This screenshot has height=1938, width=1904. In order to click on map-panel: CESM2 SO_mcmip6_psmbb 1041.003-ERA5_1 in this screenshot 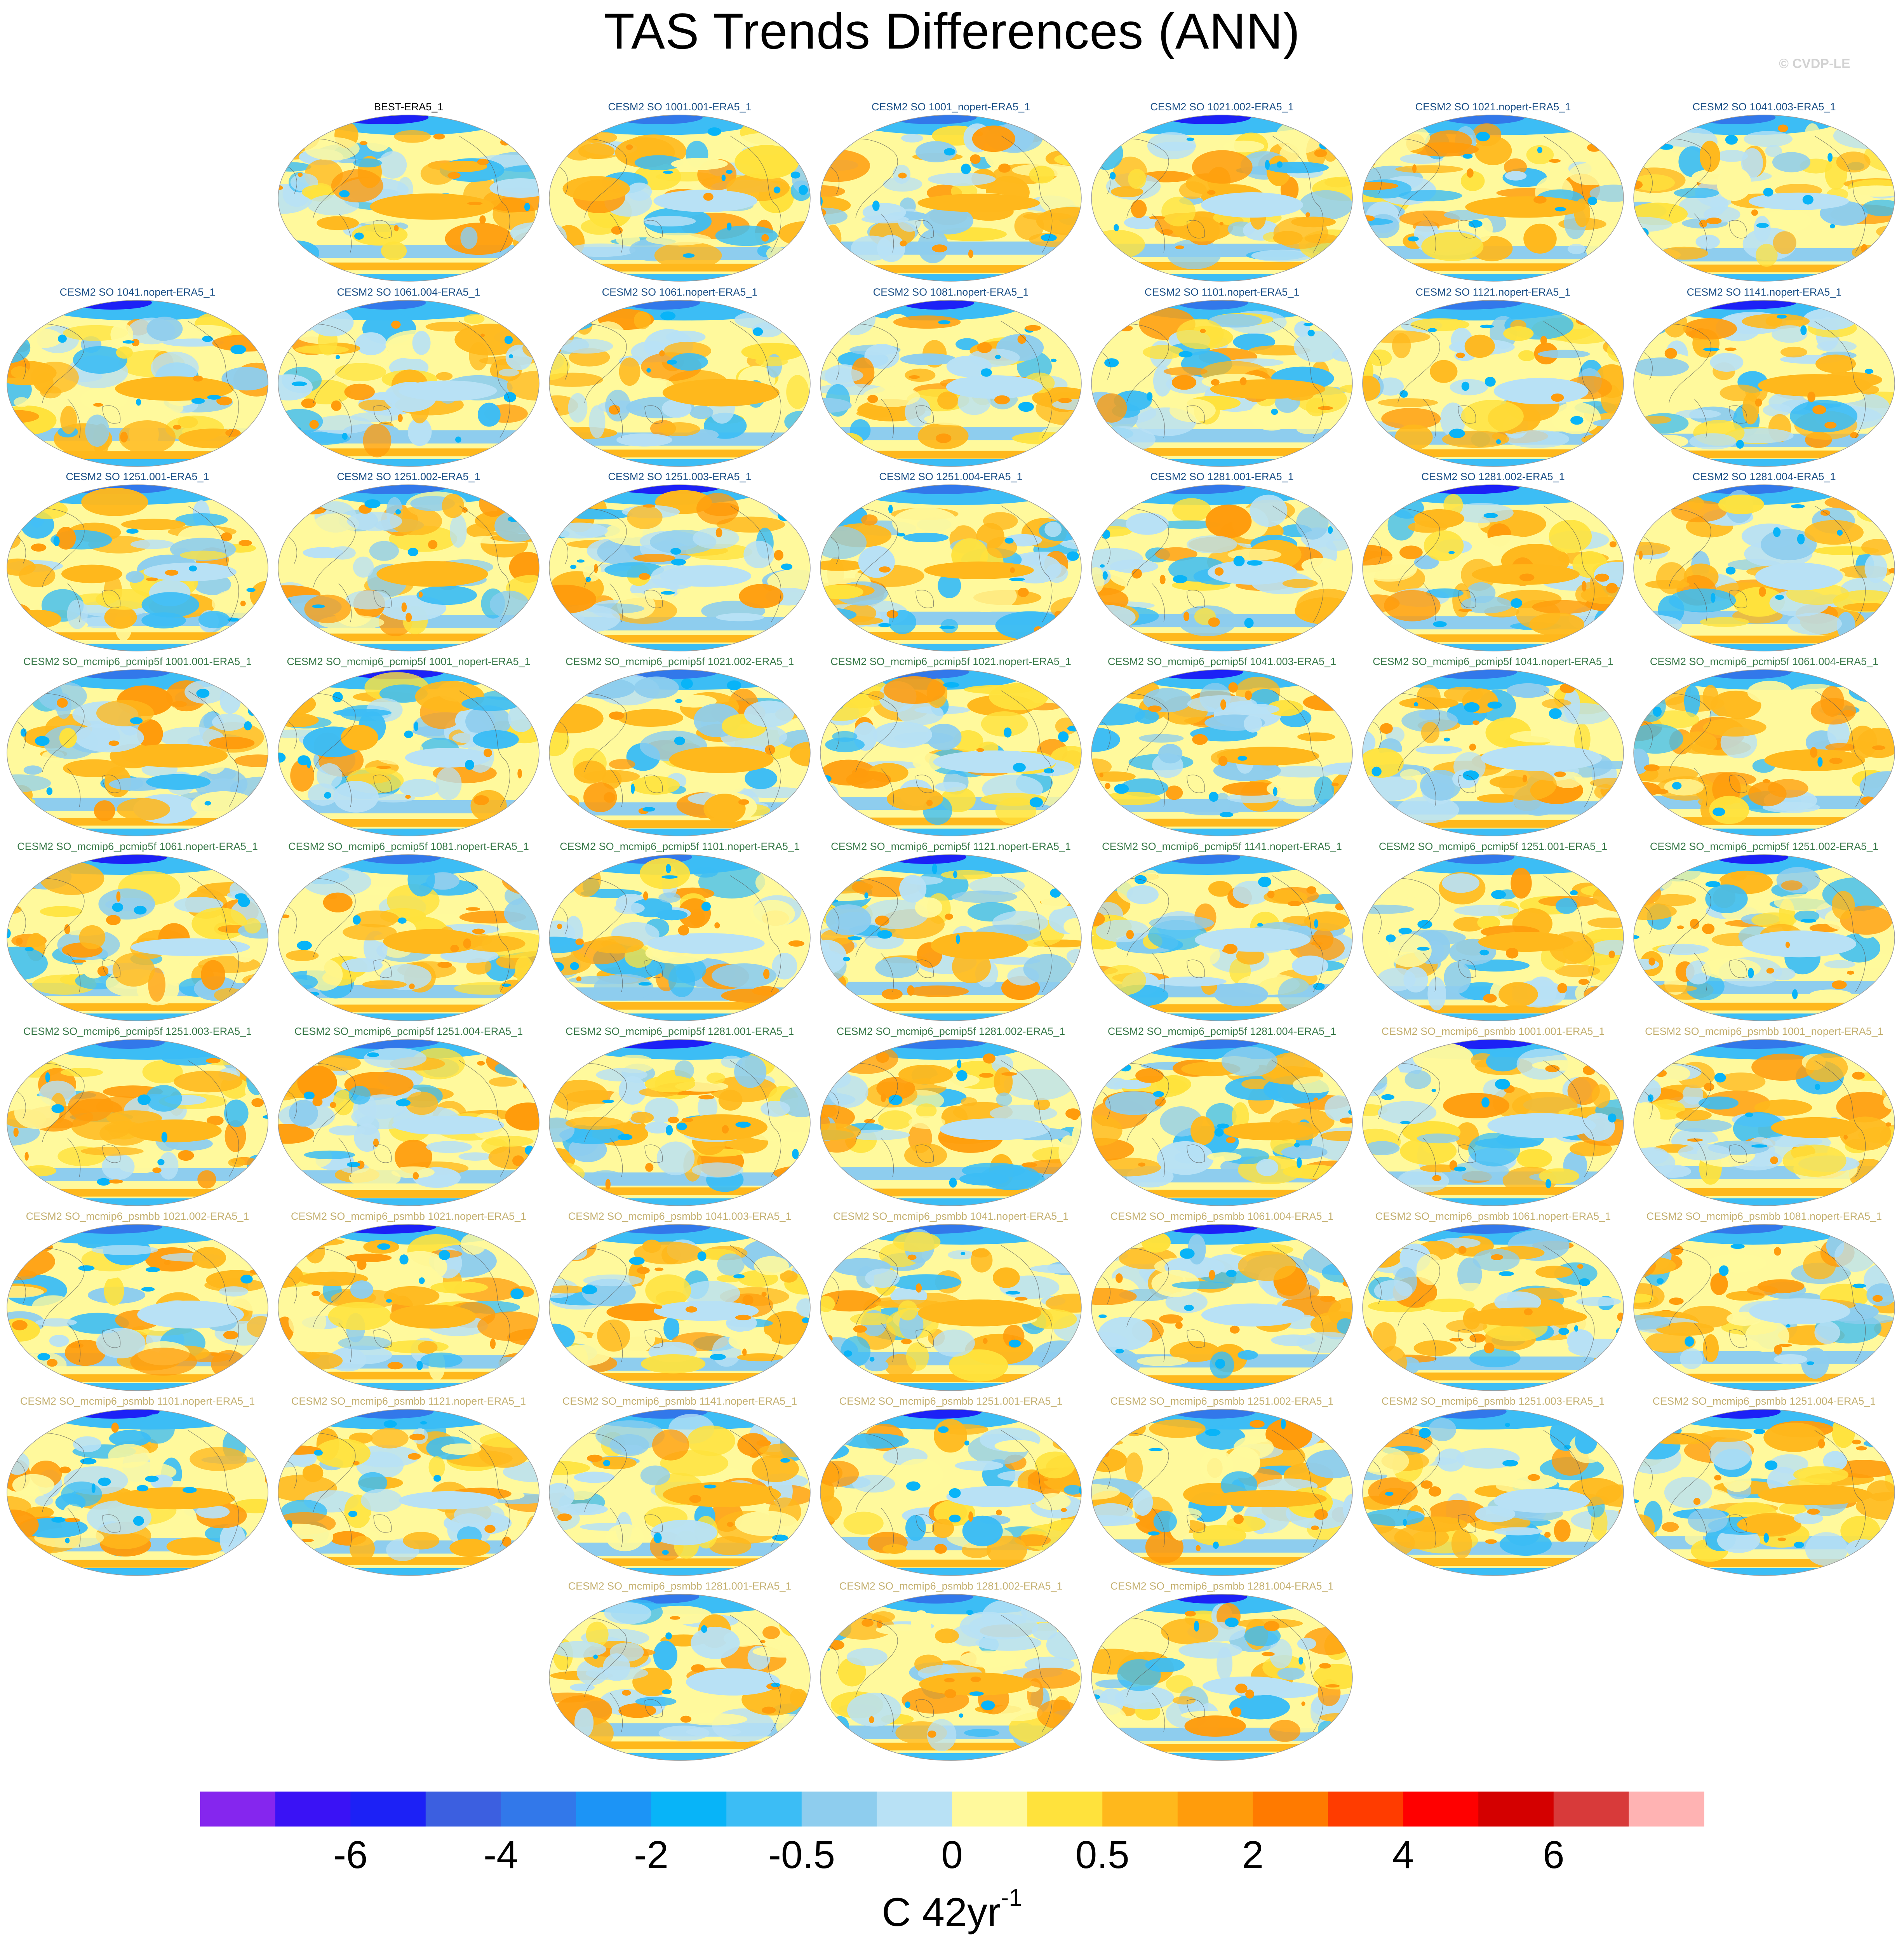, I will do `click(680, 1301)`.